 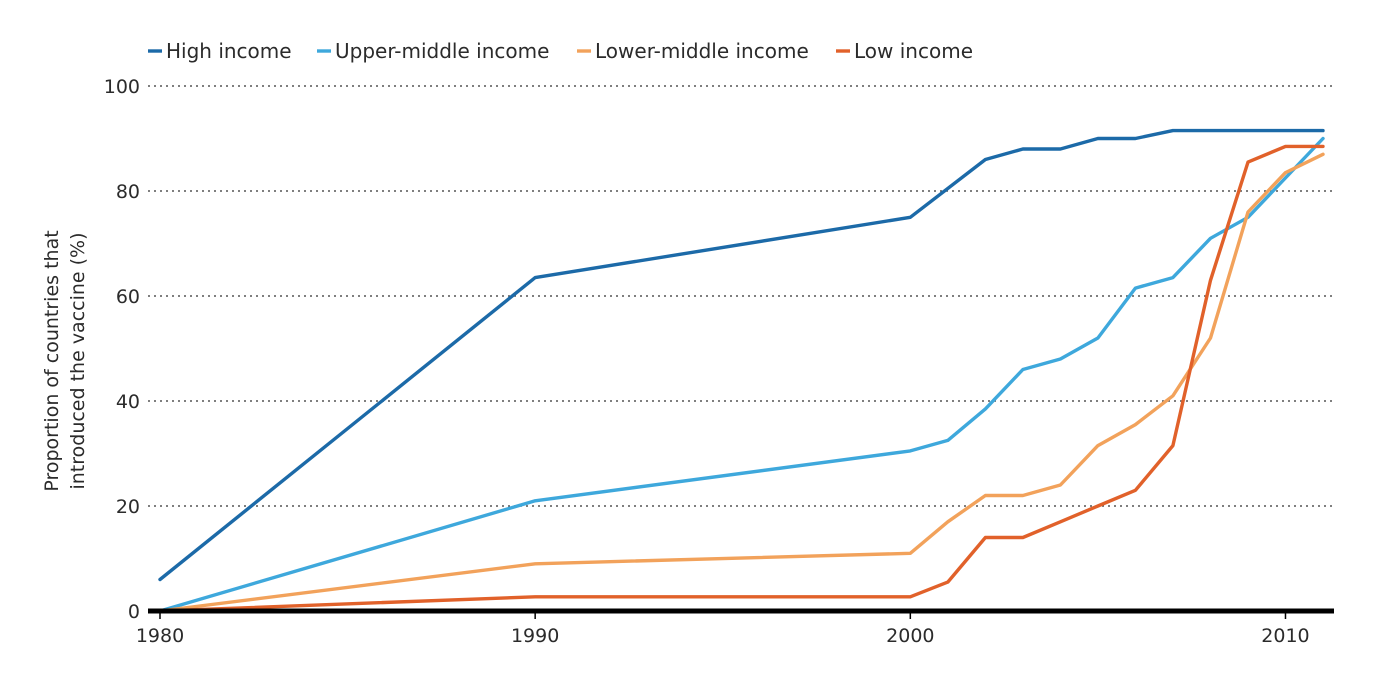 I want to click on y-tick-label: 40, so click(x=128, y=402).